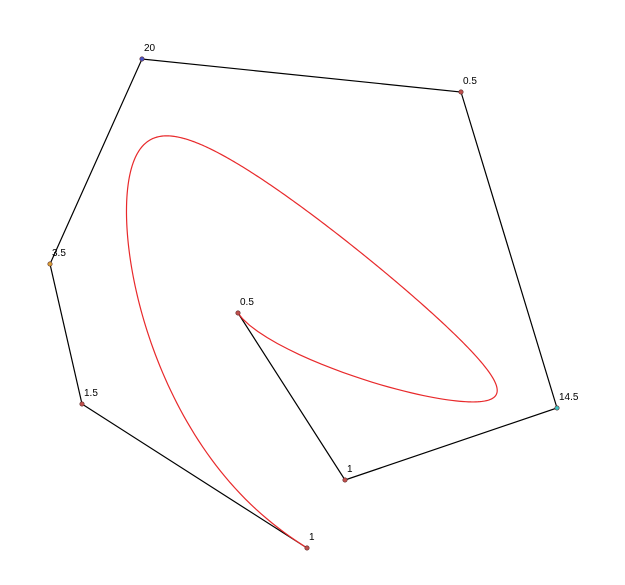 The image size is (625, 585). Describe the element at coordinates (312, 537) in the screenshot. I see `weight-label-0: 1` at that location.